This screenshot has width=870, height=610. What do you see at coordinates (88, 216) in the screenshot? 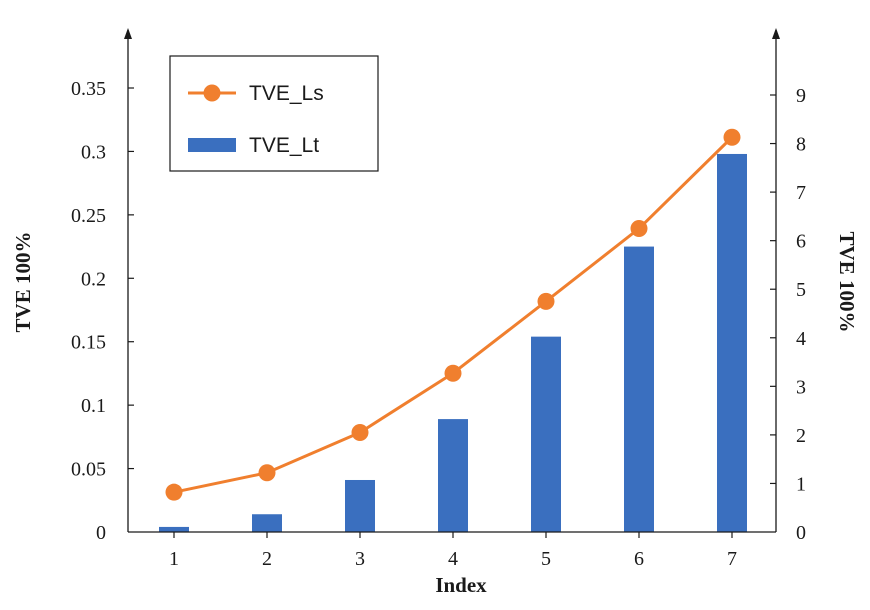
I see `left-y-tick-label: 0.25` at bounding box center [88, 216].